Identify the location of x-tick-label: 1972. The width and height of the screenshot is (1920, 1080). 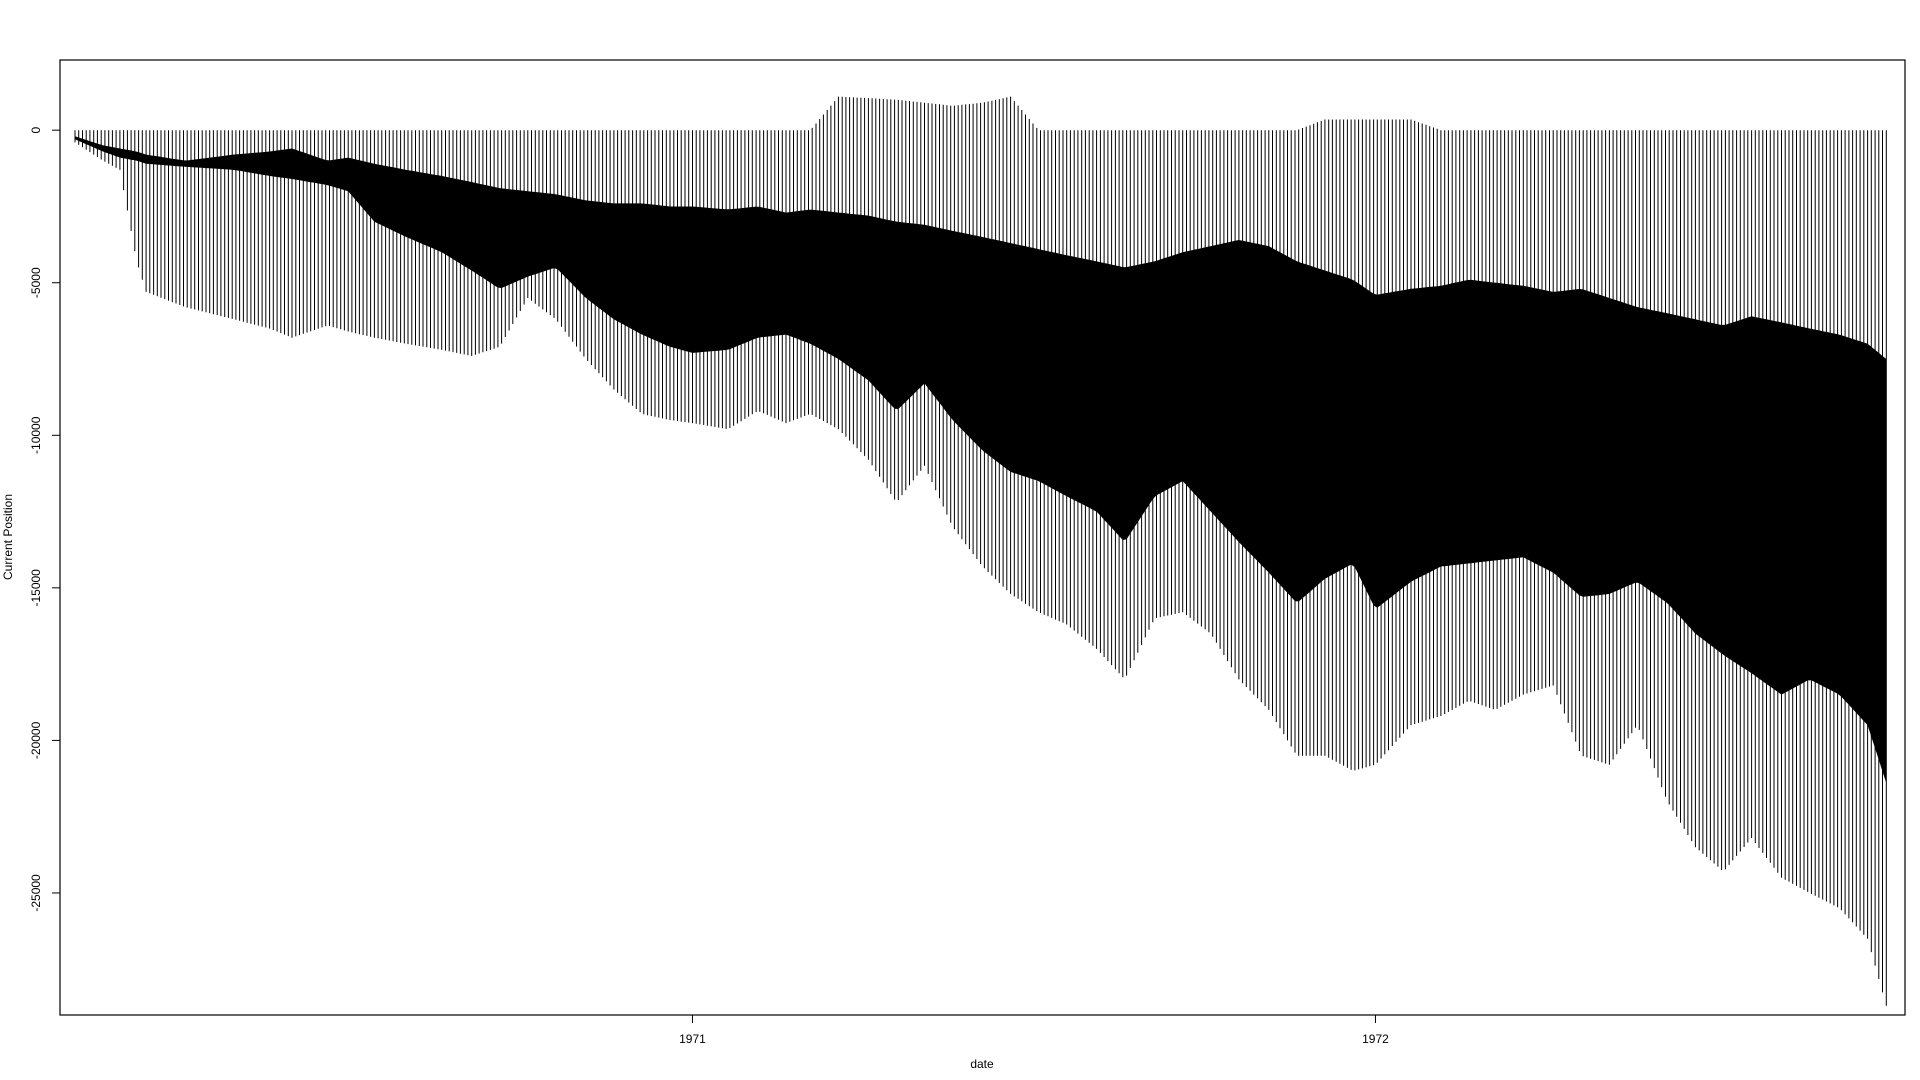
(1375, 1039).